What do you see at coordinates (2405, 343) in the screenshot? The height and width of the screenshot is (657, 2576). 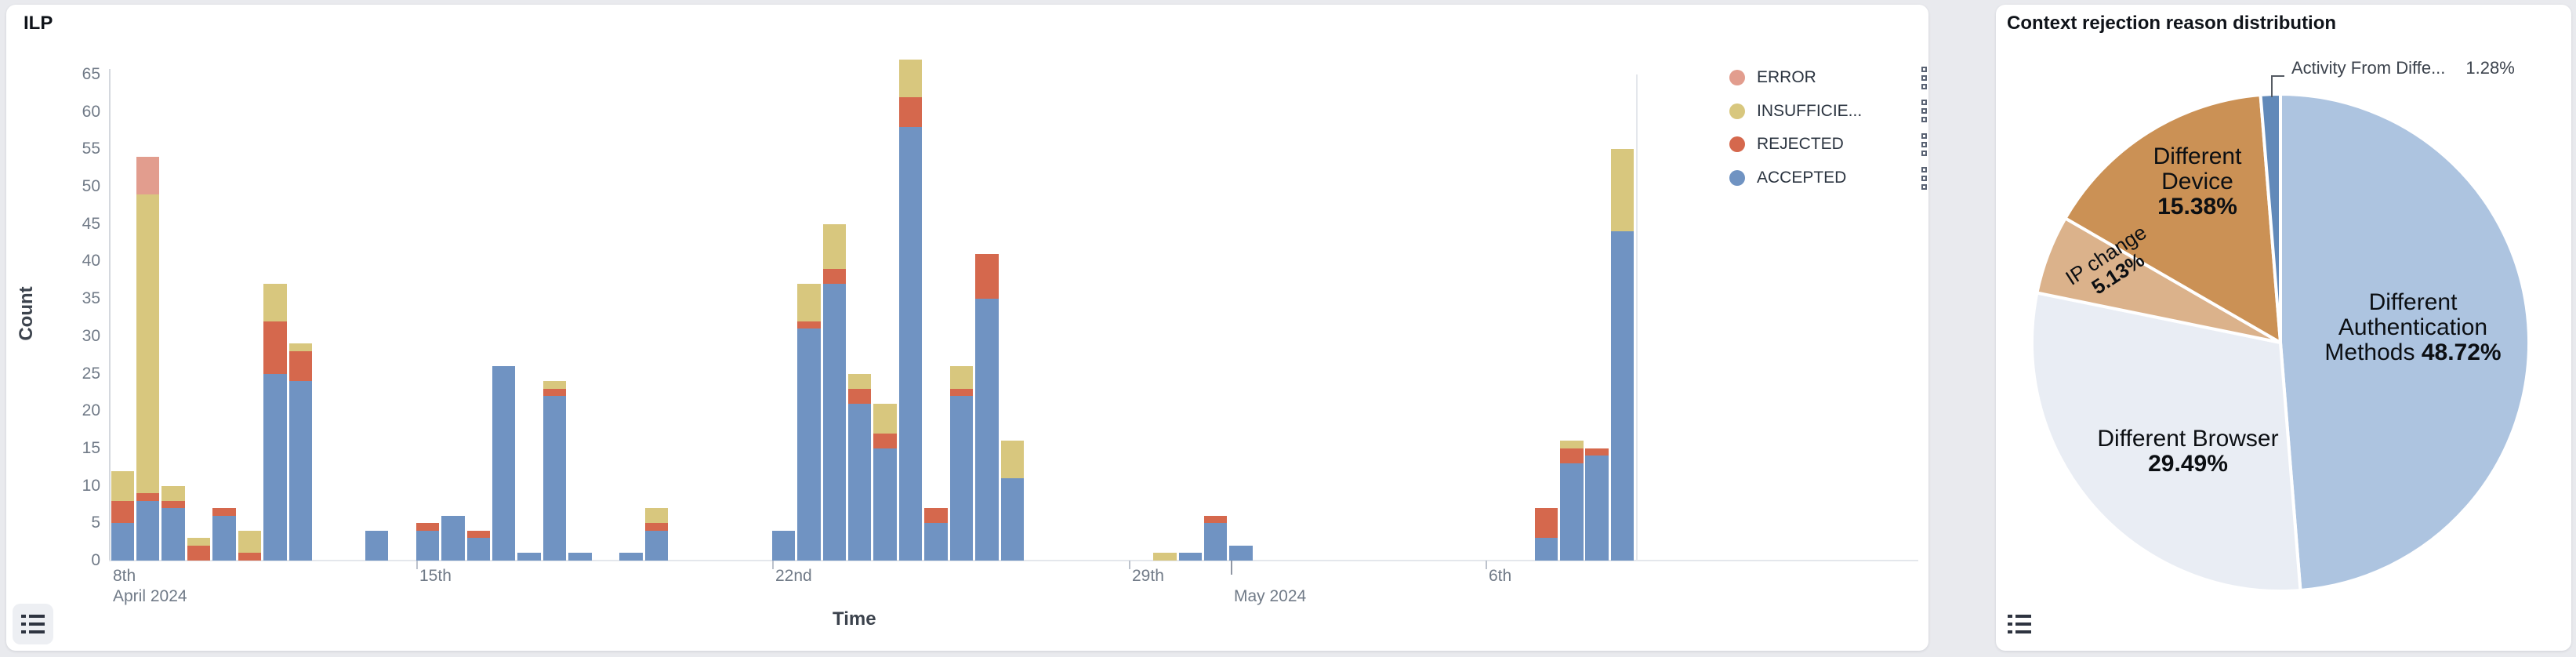 I see `pie-slice-different-authentication-methods` at bounding box center [2405, 343].